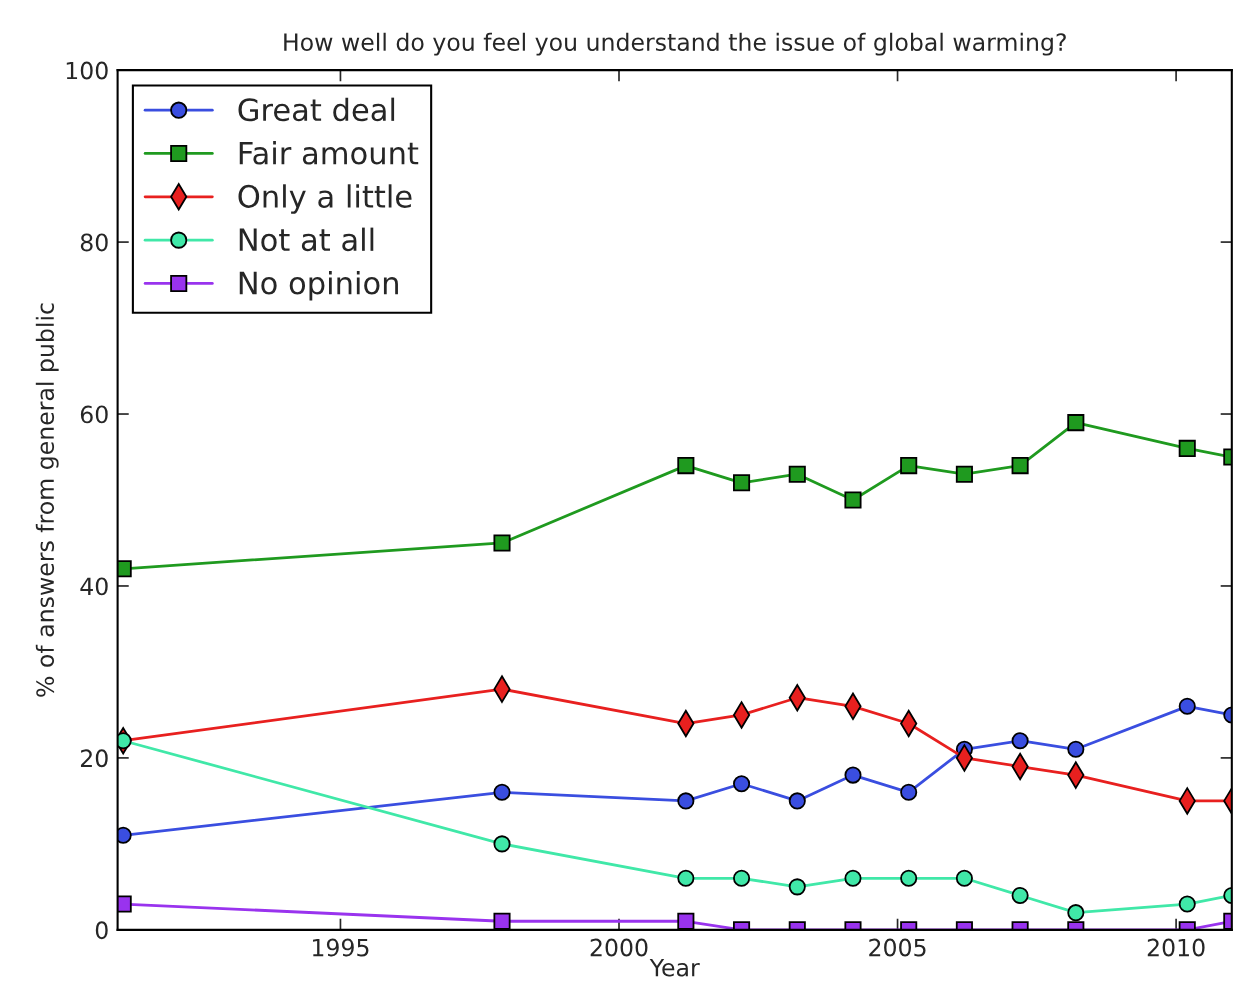 This screenshot has width=1238, height=1002. What do you see at coordinates (329, 152) in the screenshot?
I see `legend-label: Fair amount` at bounding box center [329, 152].